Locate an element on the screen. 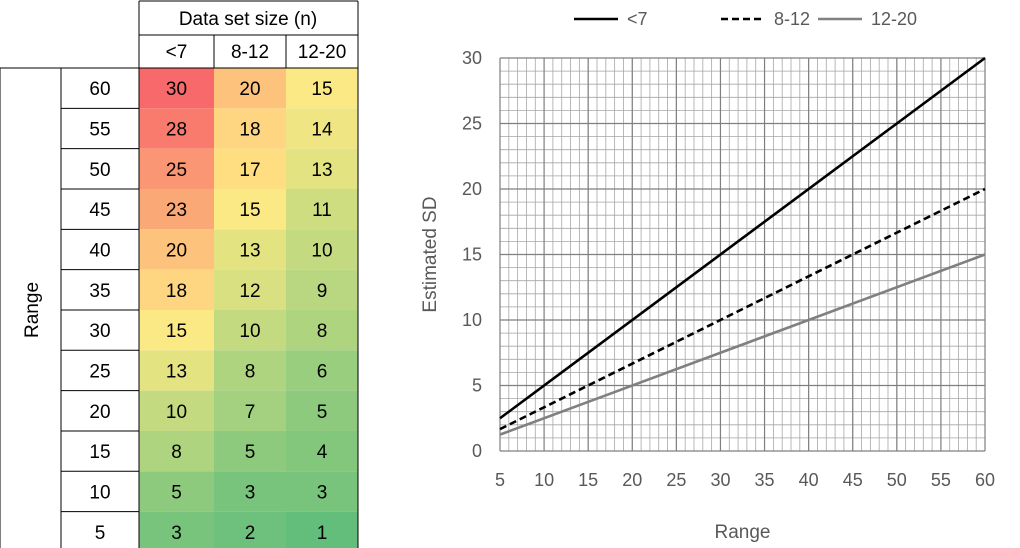 The width and height of the screenshot is (1020, 548). x-tick-label: 20 is located at coordinates (632, 480).